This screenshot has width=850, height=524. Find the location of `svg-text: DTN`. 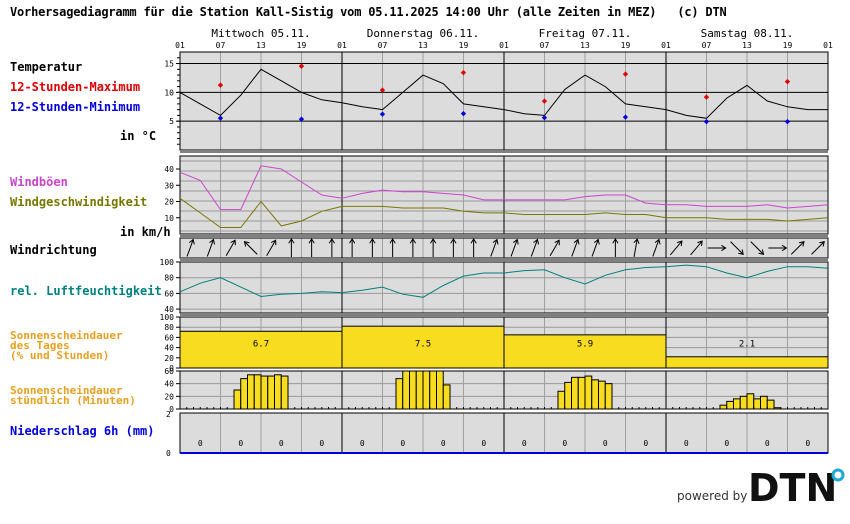

svg-text: DTN is located at coordinates (792, 486).